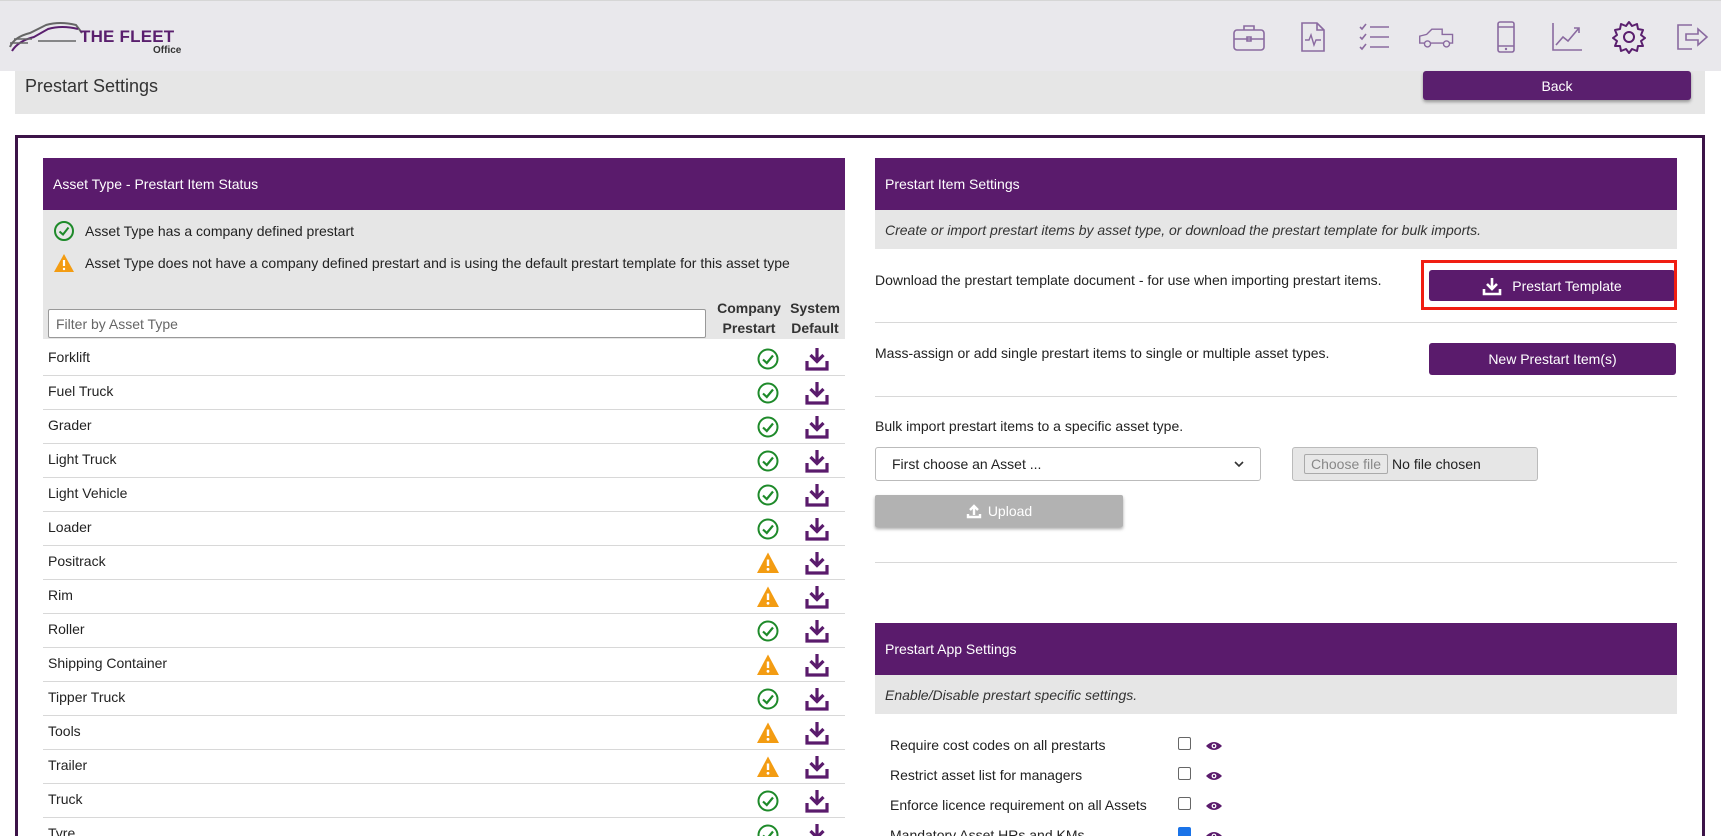 This screenshot has width=1721, height=836. Describe the element at coordinates (1184, 773) in the screenshot. I see `setting-restrict-asset-list-checkbox` at that location.